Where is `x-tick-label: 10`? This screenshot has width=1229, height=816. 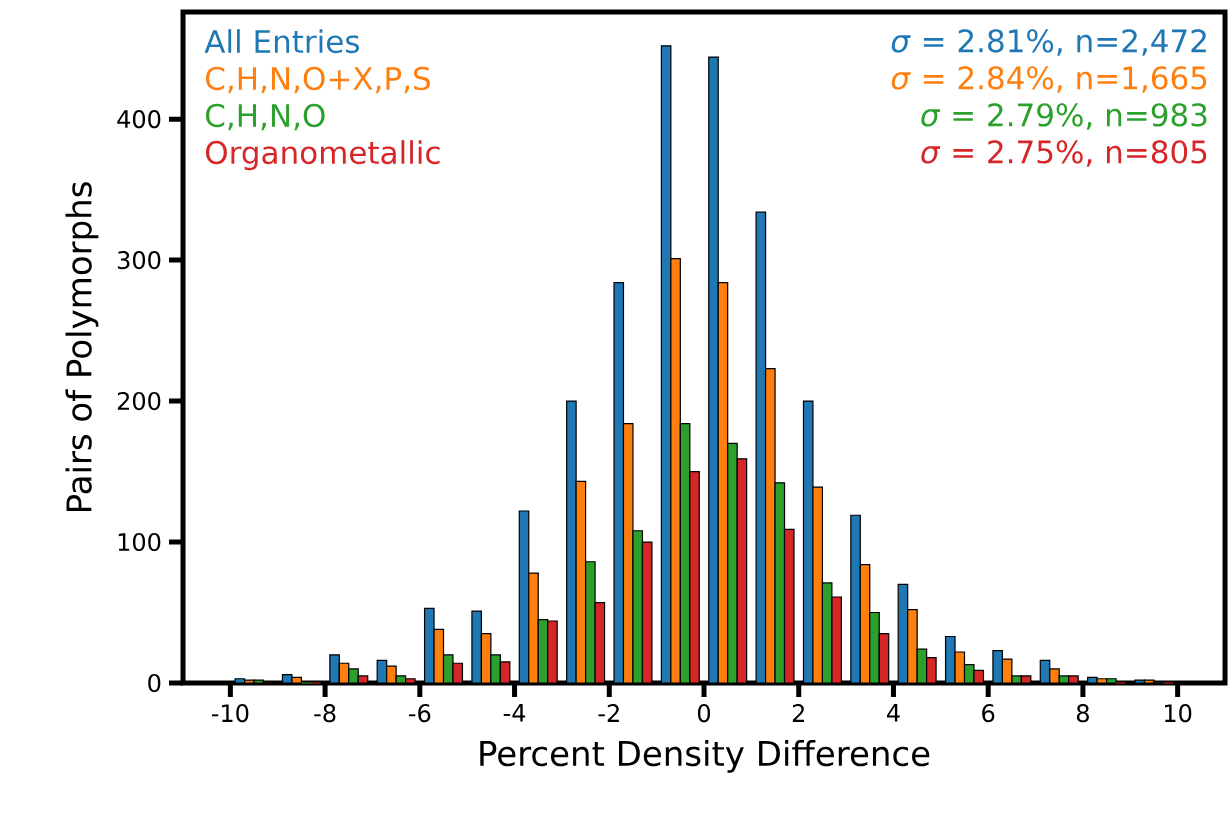 x-tick-label: 10 is located at coordinates (1178, 713).